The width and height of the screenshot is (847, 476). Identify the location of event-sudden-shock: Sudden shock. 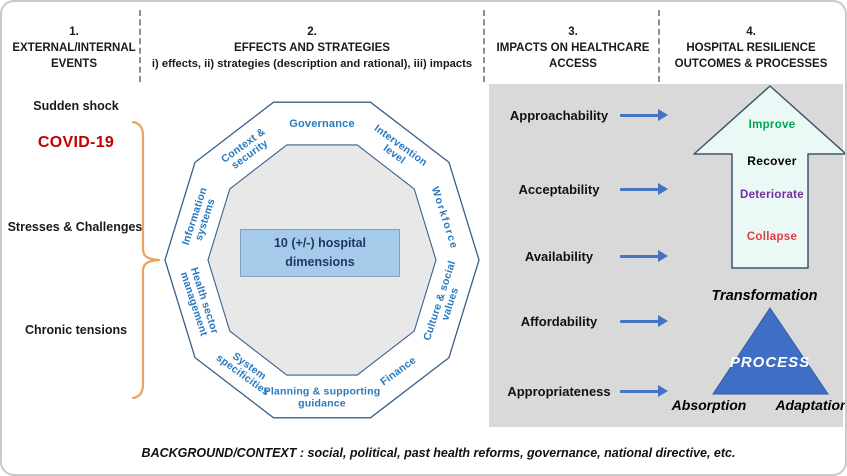
(76, 106).